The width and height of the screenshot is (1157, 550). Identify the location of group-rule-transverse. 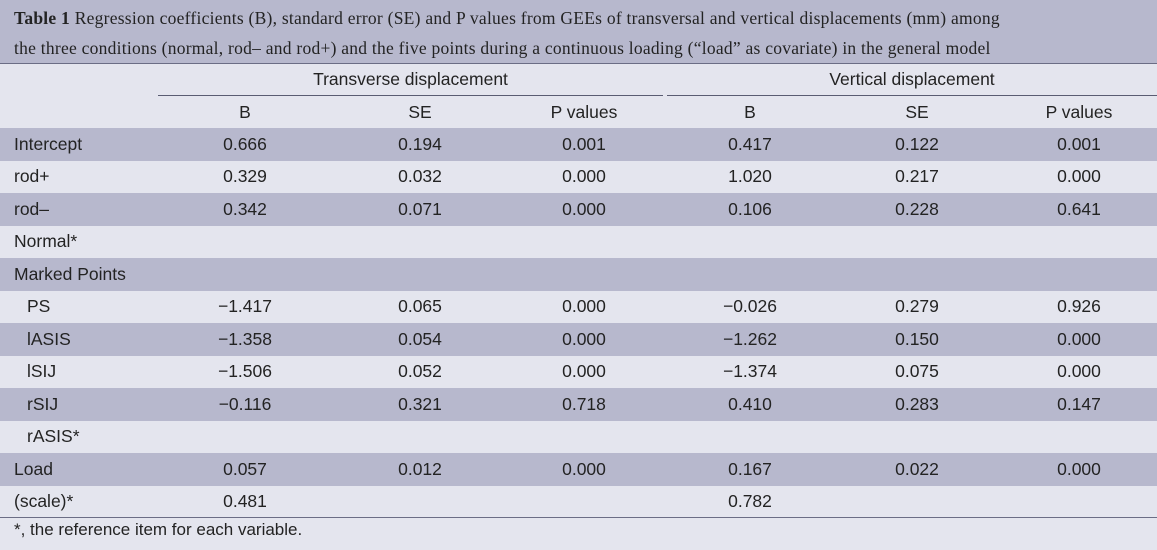
(410, 95).